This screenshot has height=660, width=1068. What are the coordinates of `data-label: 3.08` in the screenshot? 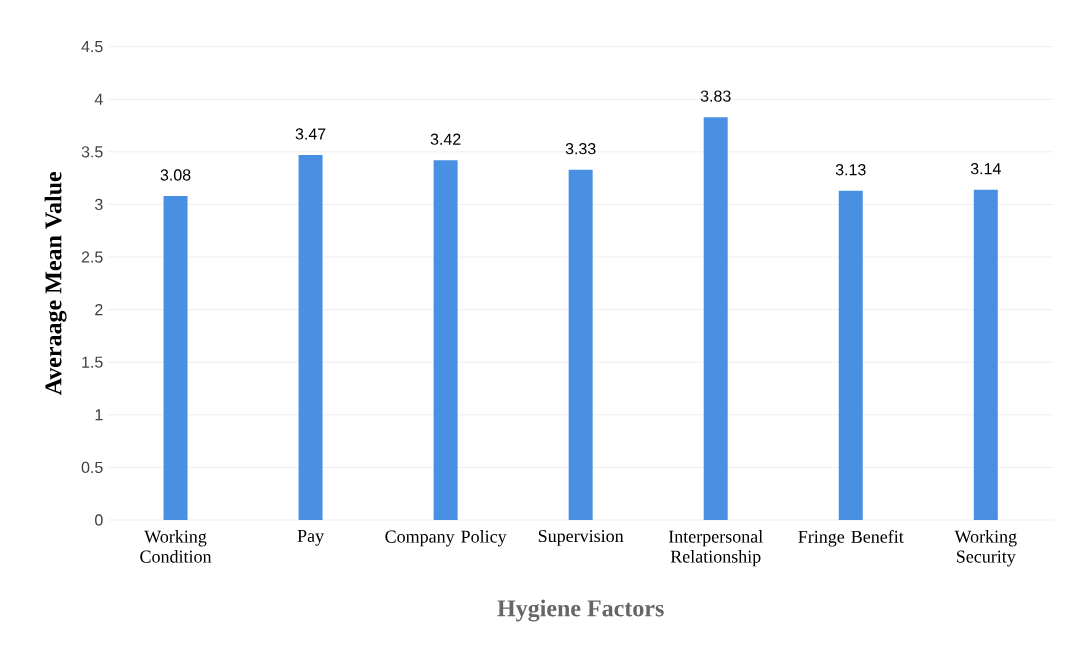 It's located at (175, 175).